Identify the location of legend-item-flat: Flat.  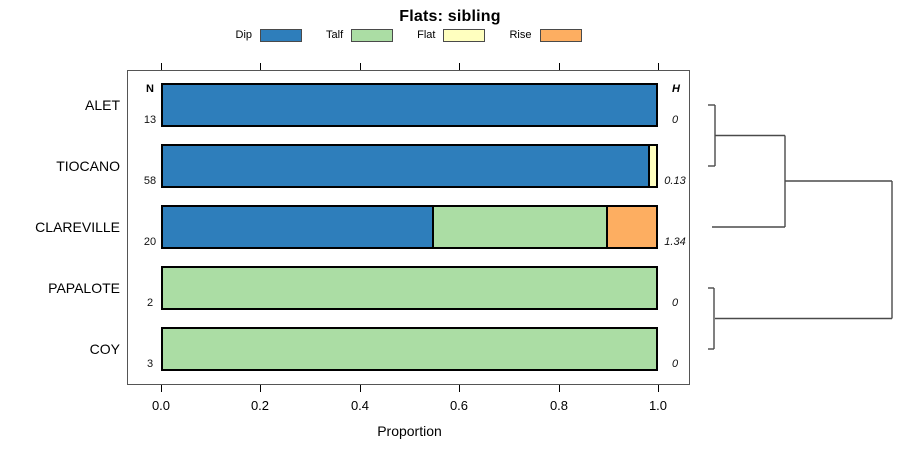
(451, 35).